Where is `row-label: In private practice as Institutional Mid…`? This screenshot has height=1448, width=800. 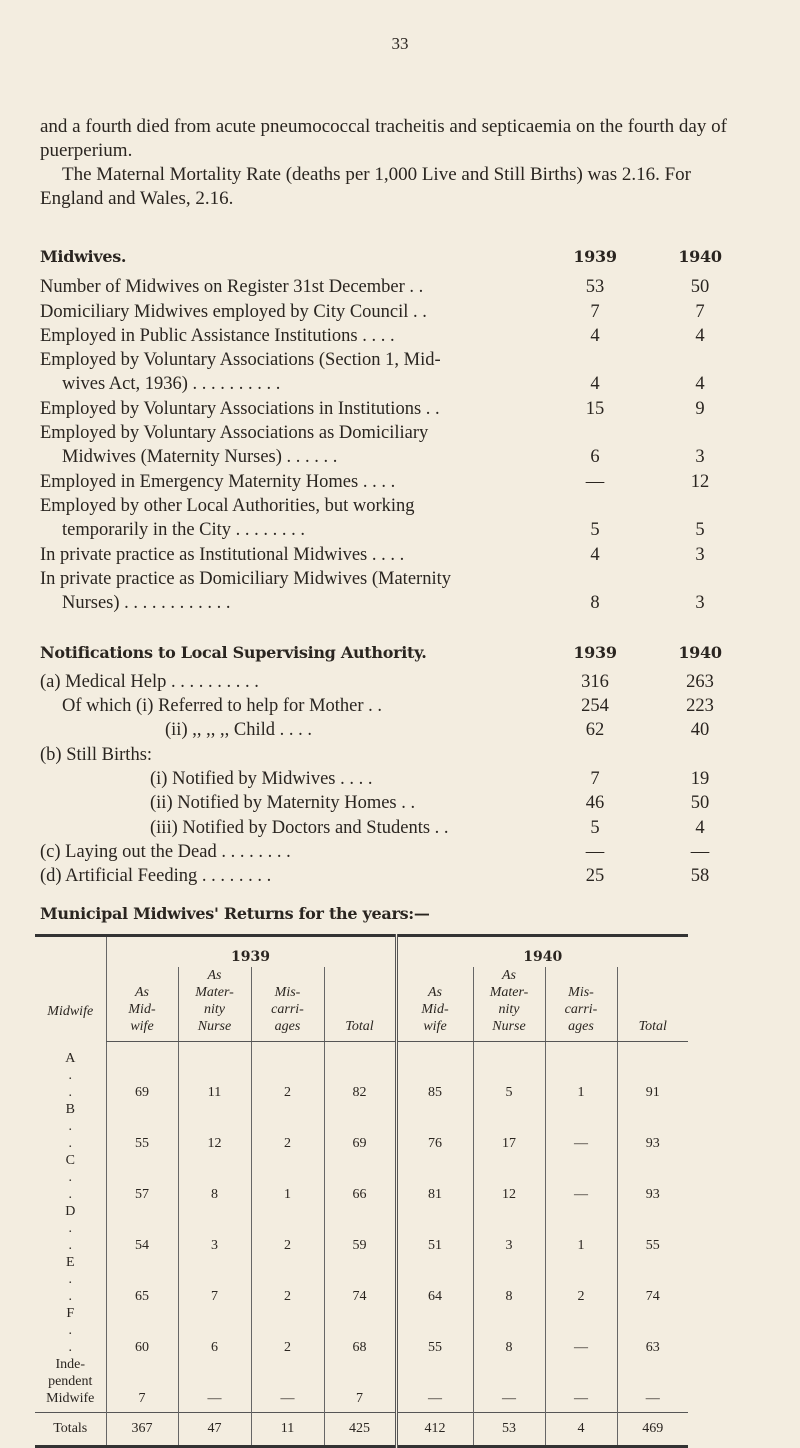 row-label: In private practice as Institutional Mid… is located at coordinates (222, 554).